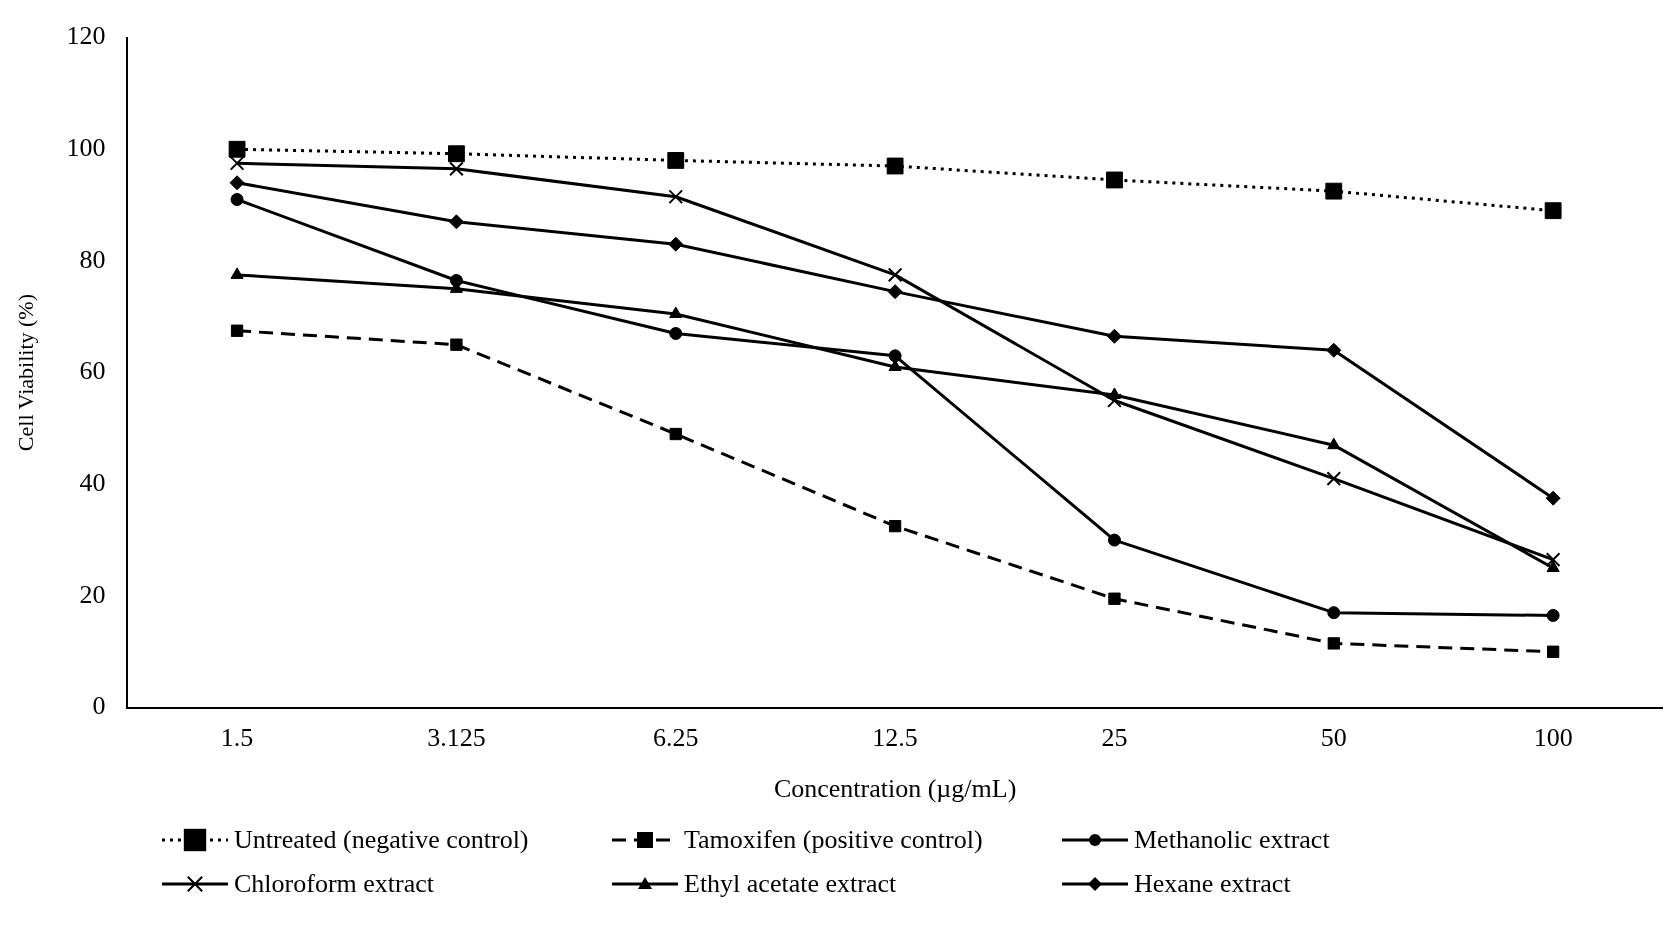  Describe the element at coordinates (86, 148) in the screenshot. I see `y-tick-label: 100` at that location.